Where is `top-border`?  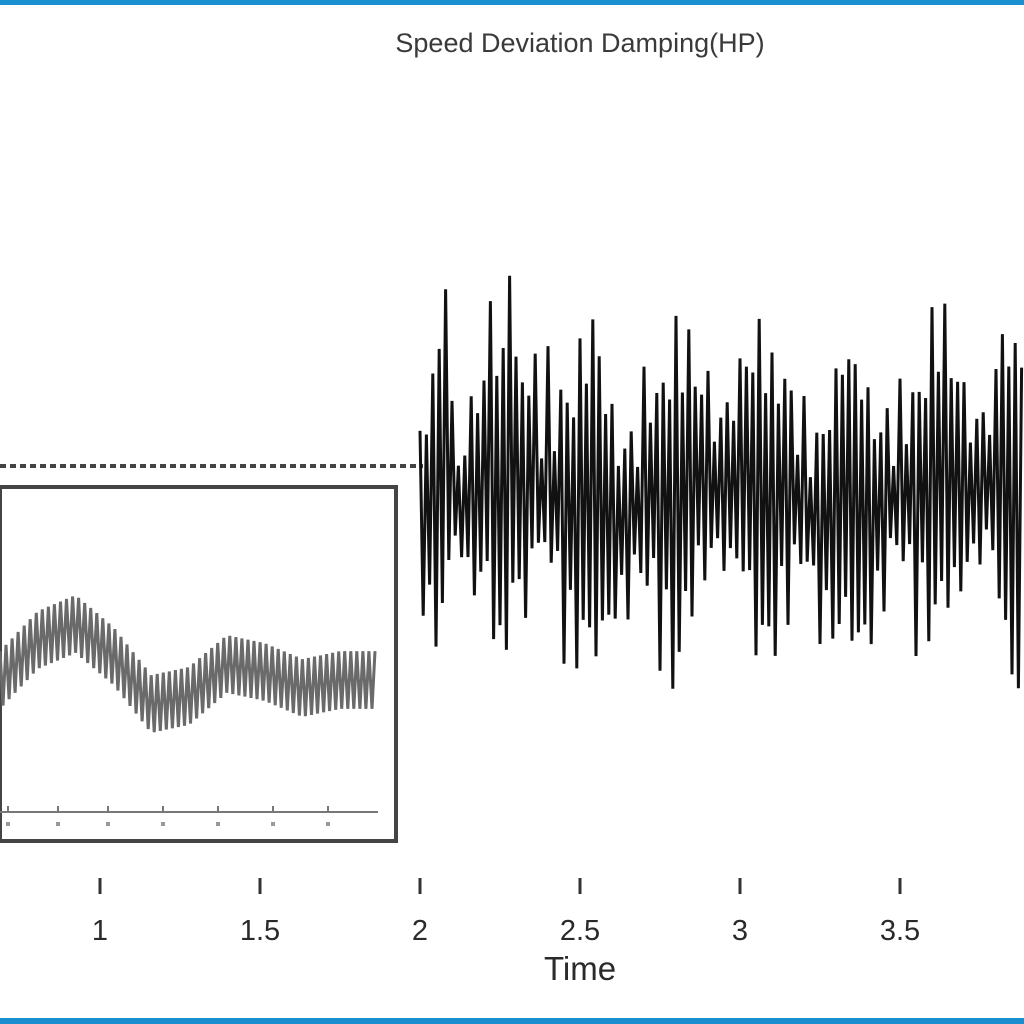
top-border is located at coordinates (512, 2).